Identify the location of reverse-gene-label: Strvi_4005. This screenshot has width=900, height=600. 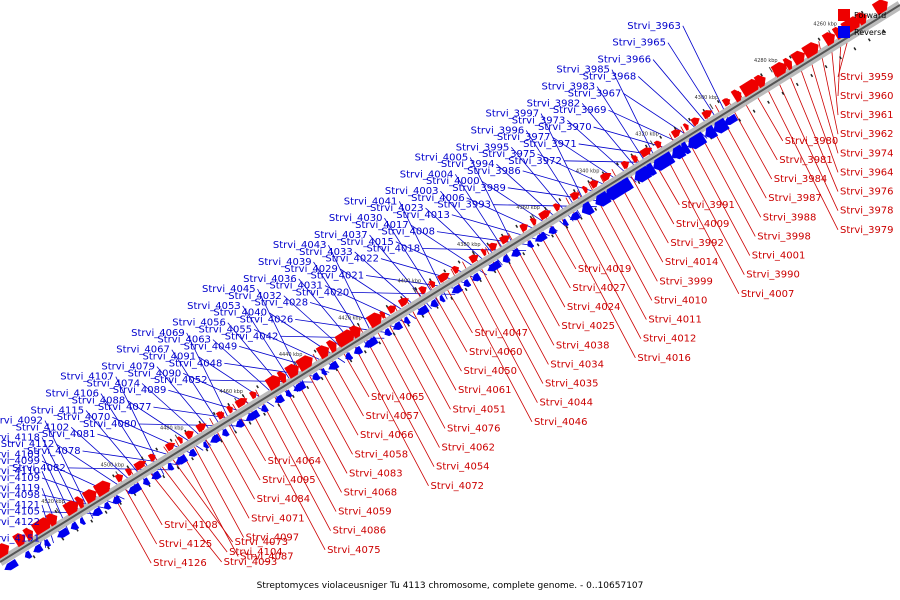
(442, 157).